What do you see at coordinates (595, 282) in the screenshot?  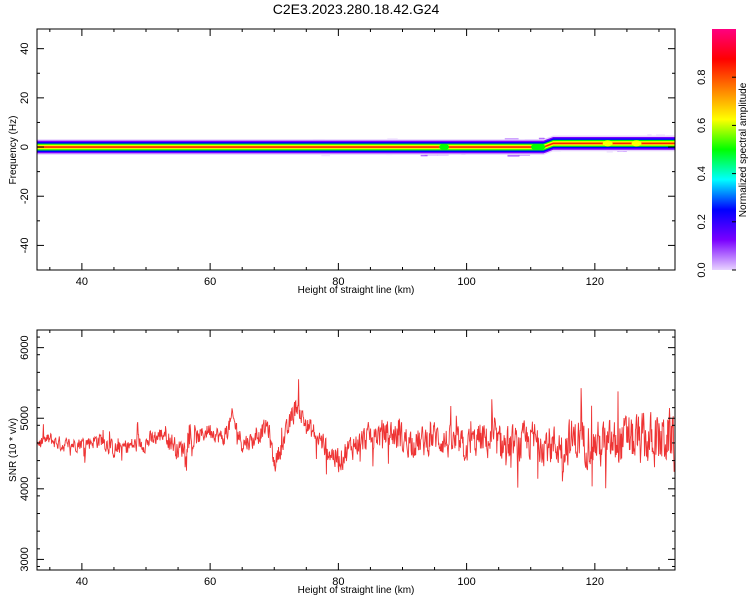 I see `spectrogram-x-tick-label: 120` at bounding box center [595, 282].